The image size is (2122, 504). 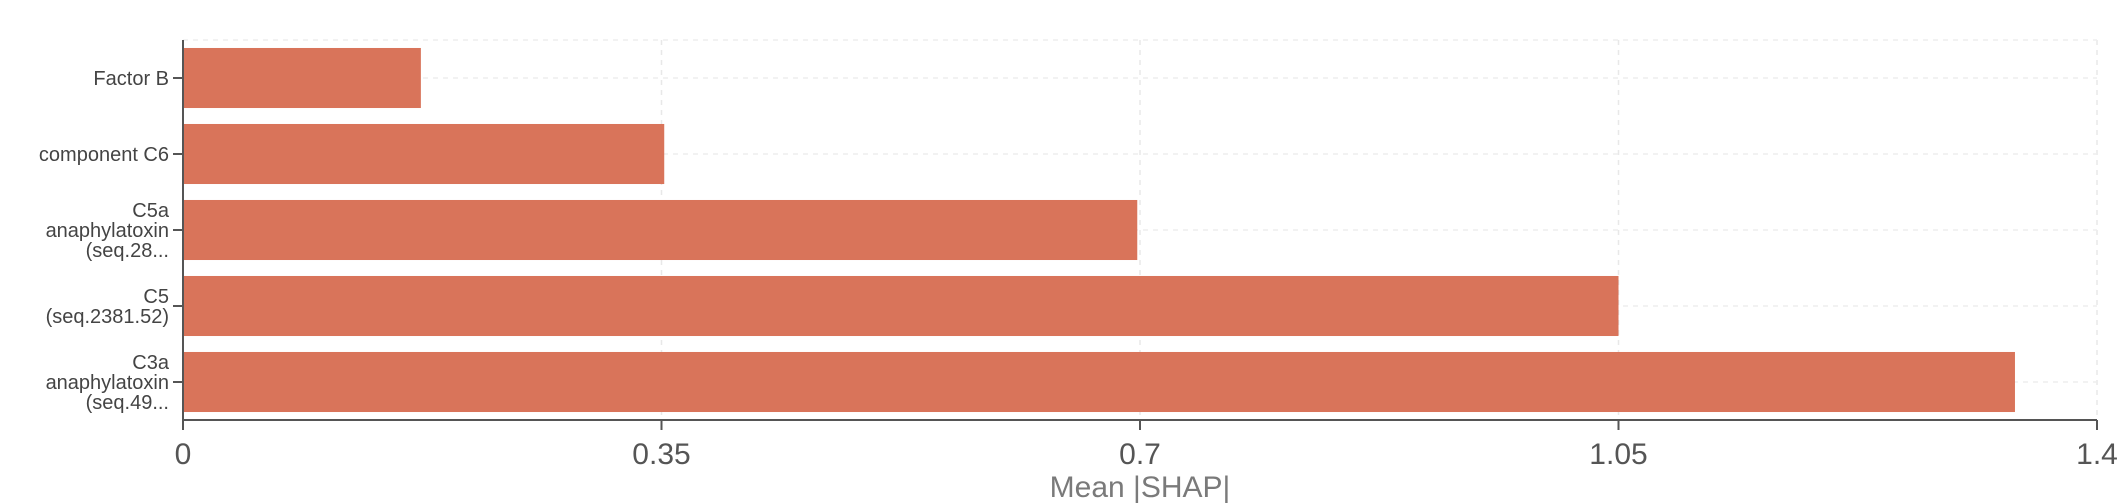 What do you see at coordinates (131, 79) in the screenshot?
I see `y-category-label: Factor B` at bounding box center [131, 79].